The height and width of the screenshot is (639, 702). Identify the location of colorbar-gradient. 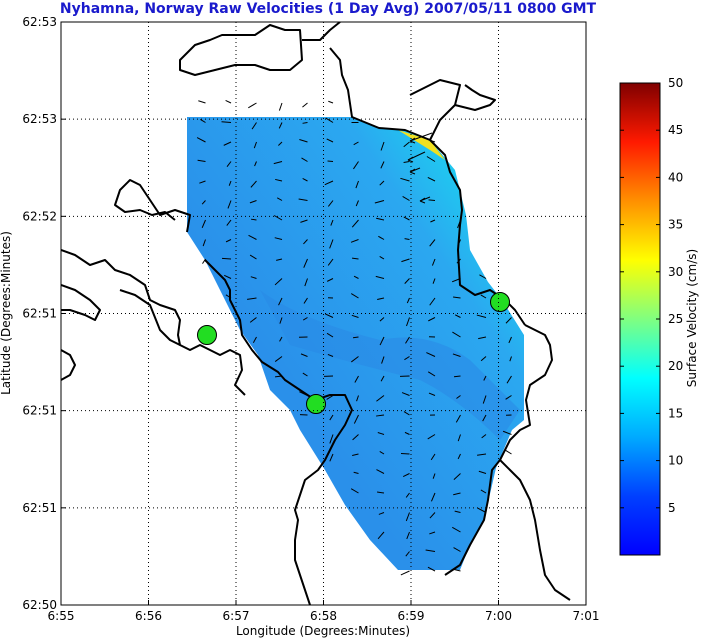
(640, 319).